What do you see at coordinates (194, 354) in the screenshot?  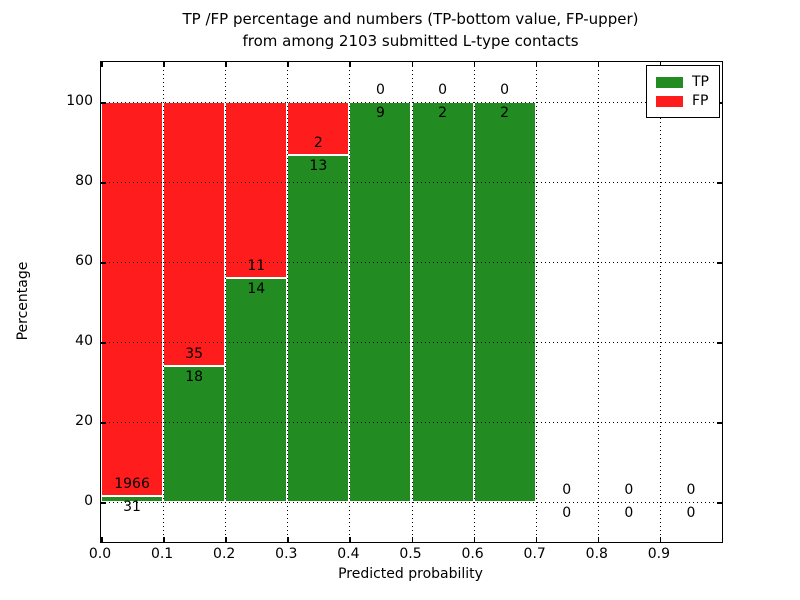 I see `annotation-fp-count: 35` at bounding box center [194, 354].